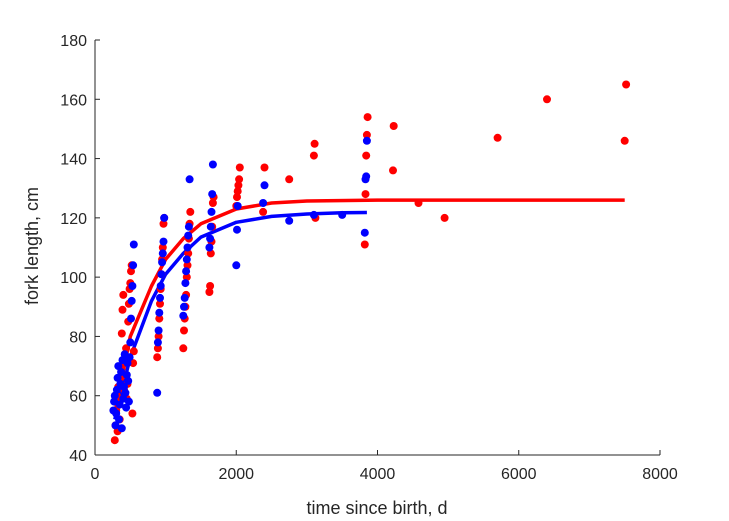  Describe the element at coordinates (519, 474) in the screenshot. I see `x-tick-label: 6000` at that location.